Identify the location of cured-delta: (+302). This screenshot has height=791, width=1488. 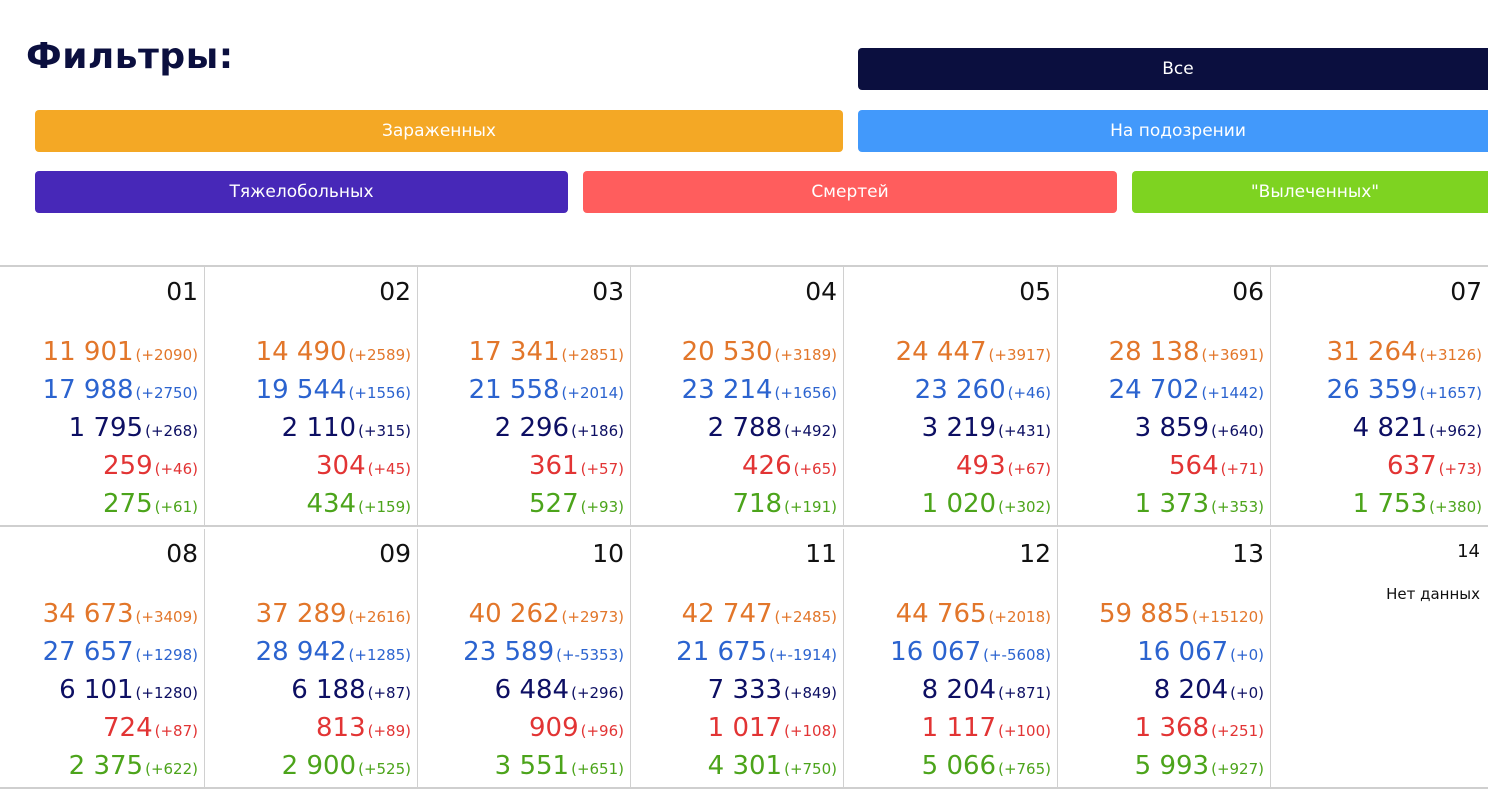
(1024, 507).